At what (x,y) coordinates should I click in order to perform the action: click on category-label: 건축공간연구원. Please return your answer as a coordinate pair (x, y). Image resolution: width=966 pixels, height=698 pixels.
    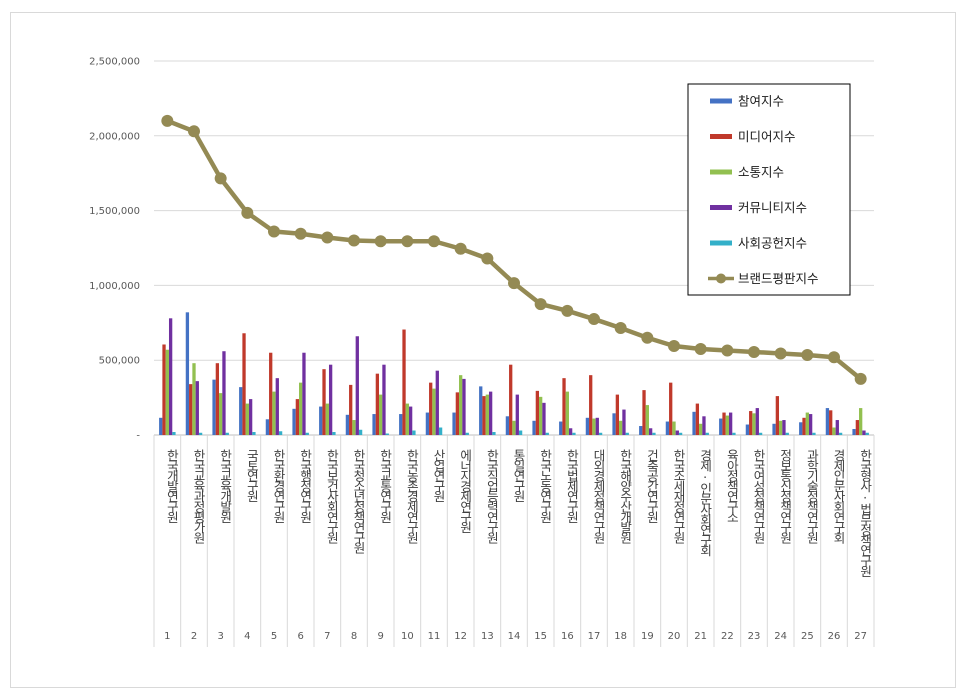
    Looking at the image, I should click on (651, 486).